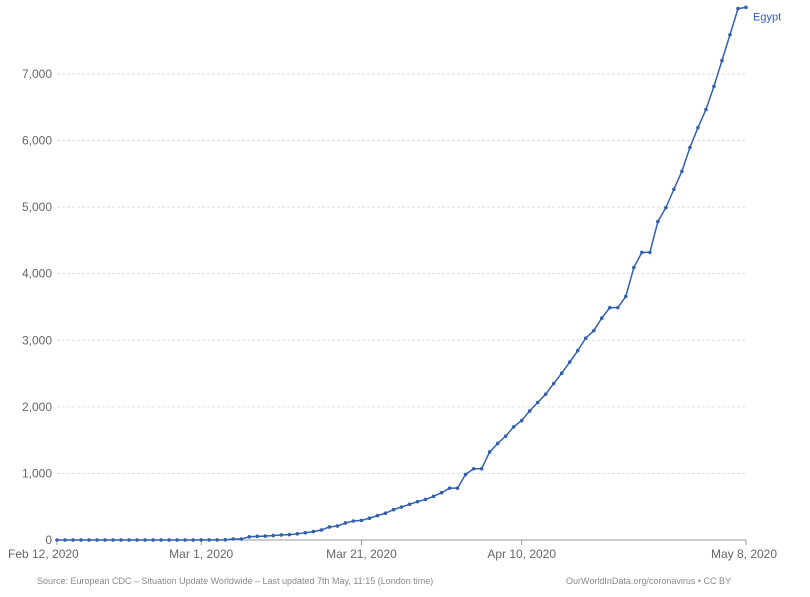  Describe the element at coordinates (37, 407) in the screenshot. I see `y-tick-label: 2,000` at that location.